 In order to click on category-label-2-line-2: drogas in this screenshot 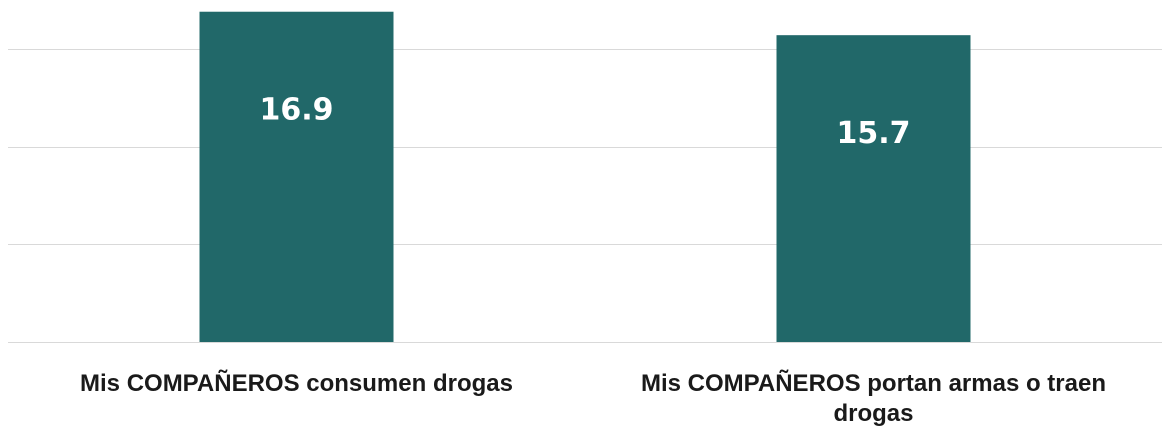, I will do `click(873, 413)`.